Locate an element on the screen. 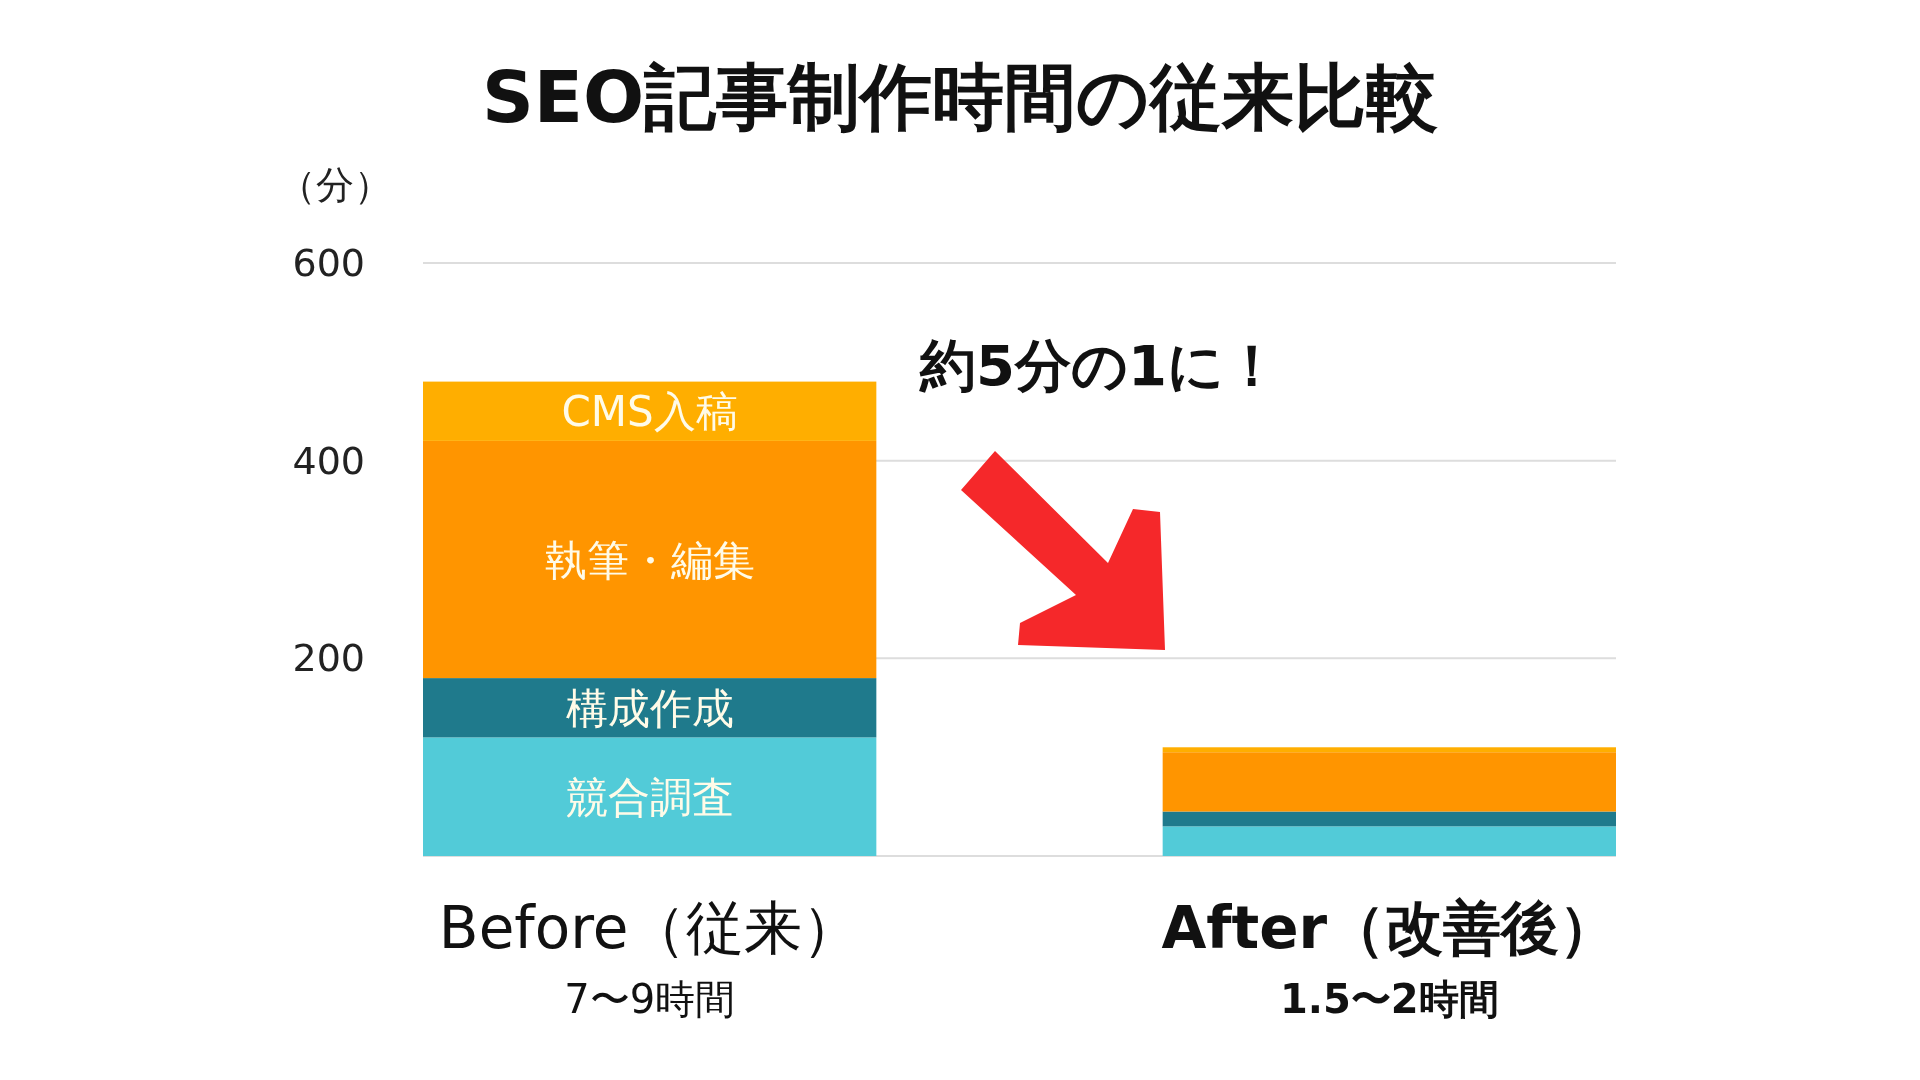  series-label: 執筆・編集 is located at coordinates (649, 560).